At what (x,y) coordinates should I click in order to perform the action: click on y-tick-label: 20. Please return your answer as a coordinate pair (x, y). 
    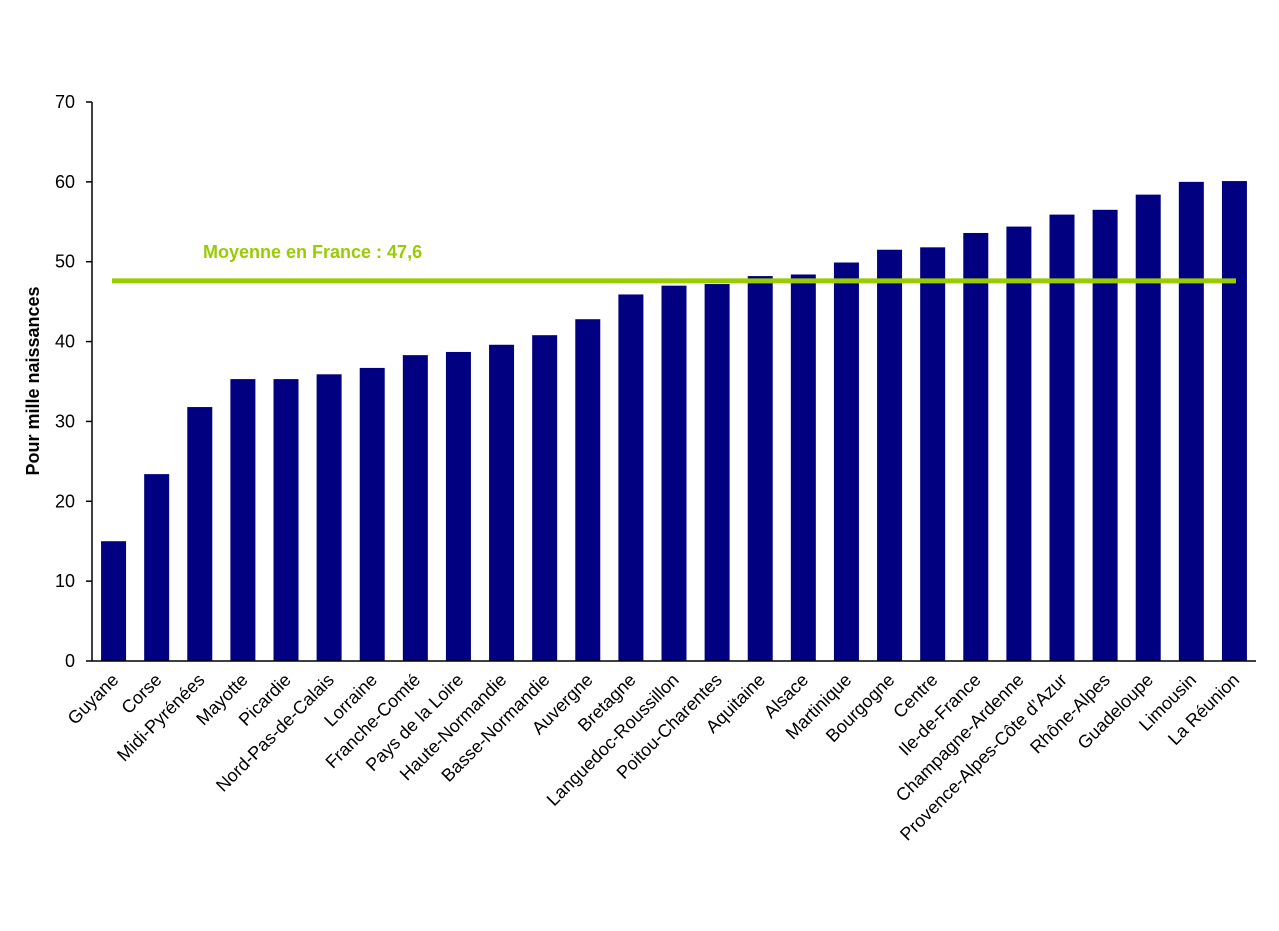
    Looking at the image, I should click on (65, 501).